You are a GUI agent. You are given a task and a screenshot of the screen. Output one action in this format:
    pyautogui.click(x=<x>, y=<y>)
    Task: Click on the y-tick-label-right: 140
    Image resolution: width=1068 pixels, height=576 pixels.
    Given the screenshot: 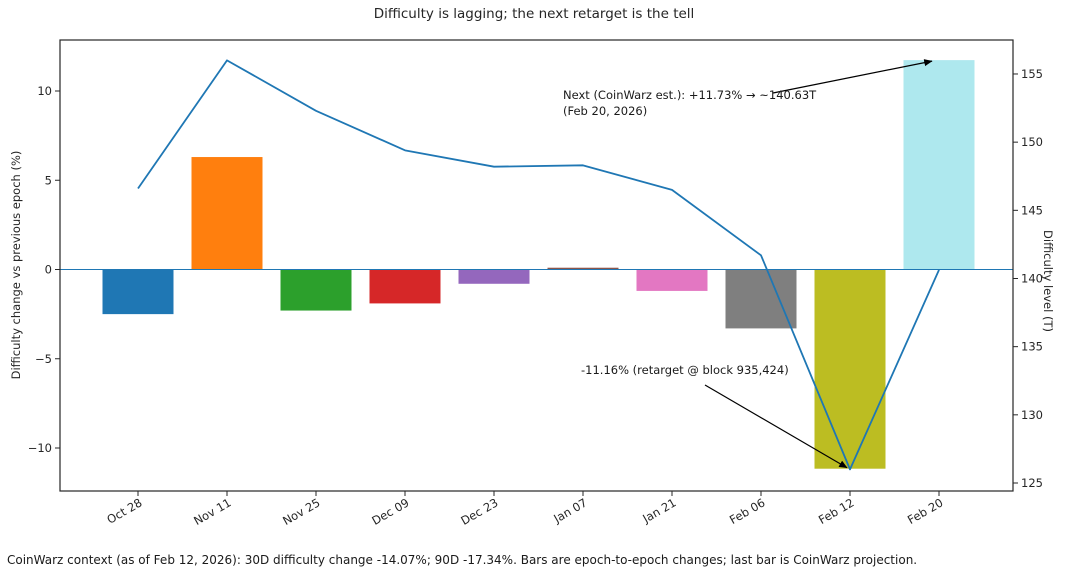 What is the action you would take?
    pyautogui.click(x=1032, y=278)
    